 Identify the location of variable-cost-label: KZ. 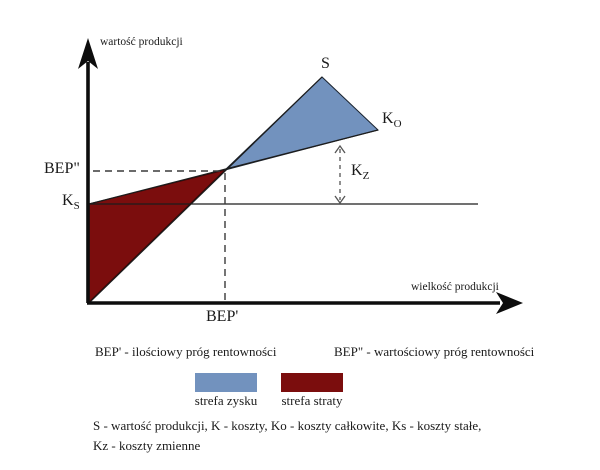
(360, 172).